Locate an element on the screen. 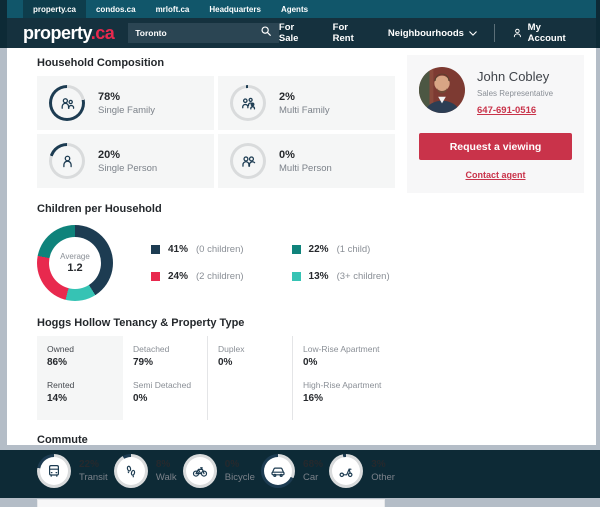  single-family-ring is located at coordinates (67, 103).